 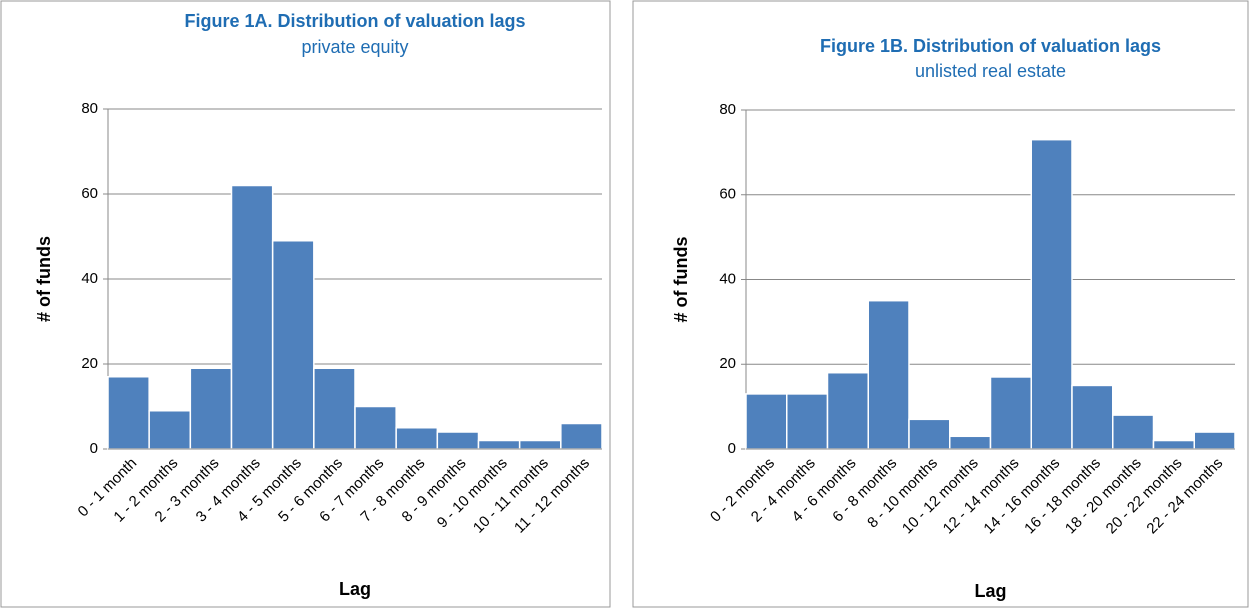 What do you see at coordinates (552, 496) in the screenshot?
I see `x-tick-label: 11 - 12 months` at bounding box center [552, 496].